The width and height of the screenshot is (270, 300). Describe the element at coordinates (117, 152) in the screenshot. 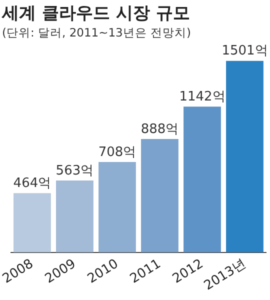

I see `data-label: 708억` at that location.